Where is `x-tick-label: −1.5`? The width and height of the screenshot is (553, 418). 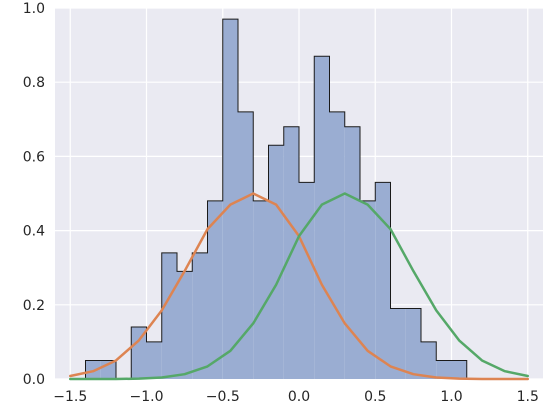 x-tick-label: −1.5 is located at coordinates (70, 397).